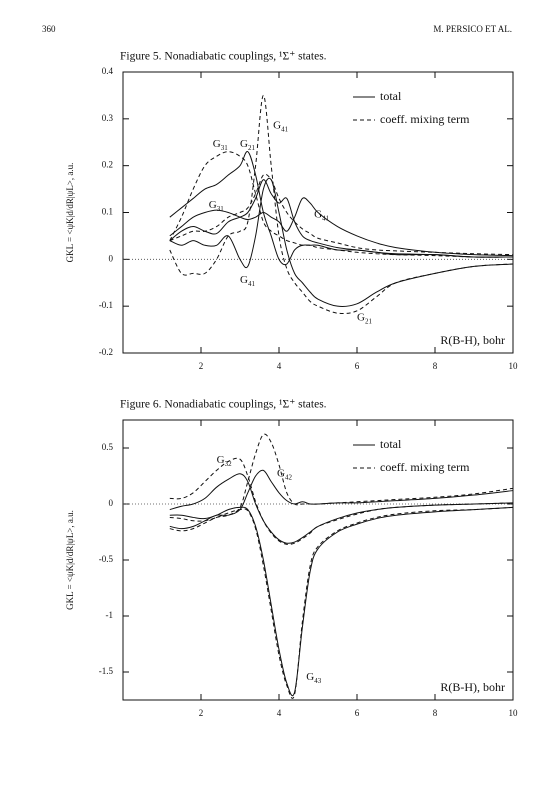 The height and width of the screenshot is (800, 544). Describe the element at coordinates (110, 615) in the screenshot. I see `y-tick-label: -1` at that location.